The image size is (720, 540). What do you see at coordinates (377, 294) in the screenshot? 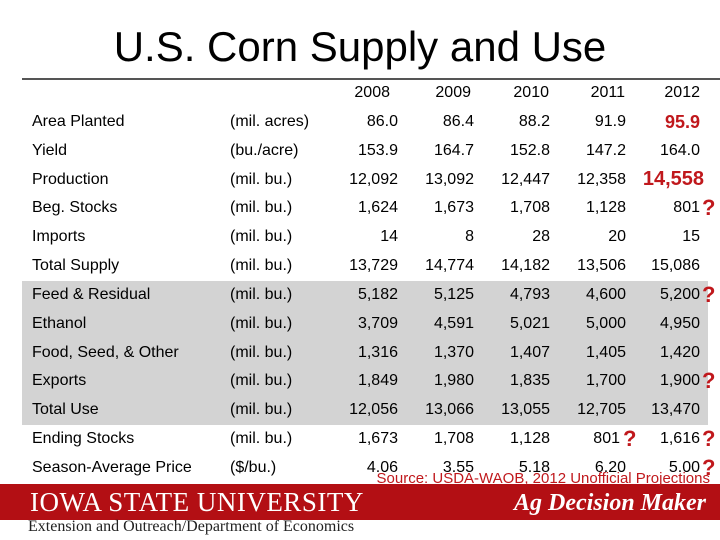
I see `cell-2008: 5,182` at bounding box center [377, 294].